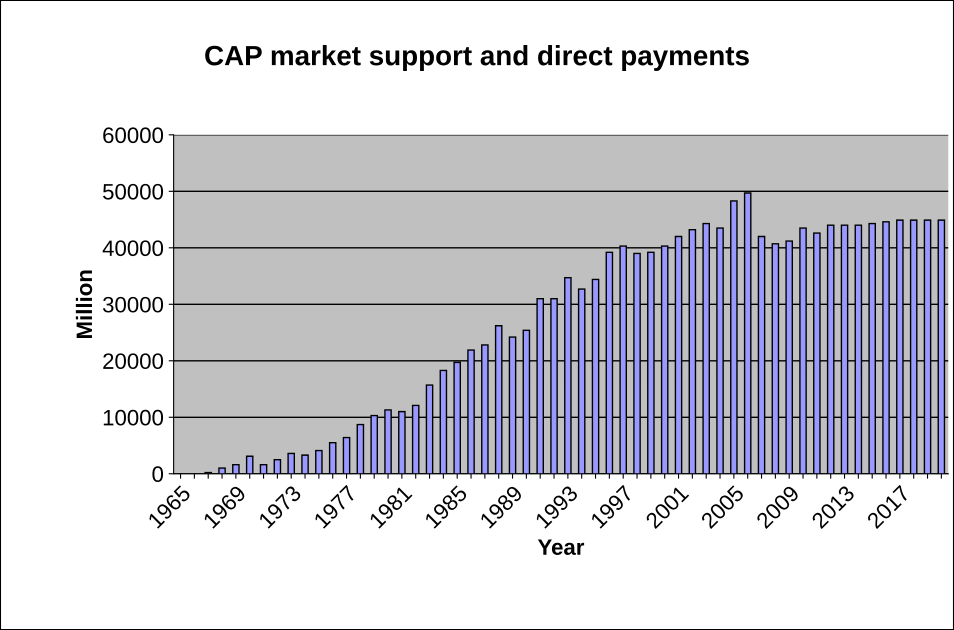 The height and width of the screenshot is (630, 954). What do you see at coordinates (133, 135) in the screenshot?
I see `y-tick-label: 60000` at bounding box center [133, 135].